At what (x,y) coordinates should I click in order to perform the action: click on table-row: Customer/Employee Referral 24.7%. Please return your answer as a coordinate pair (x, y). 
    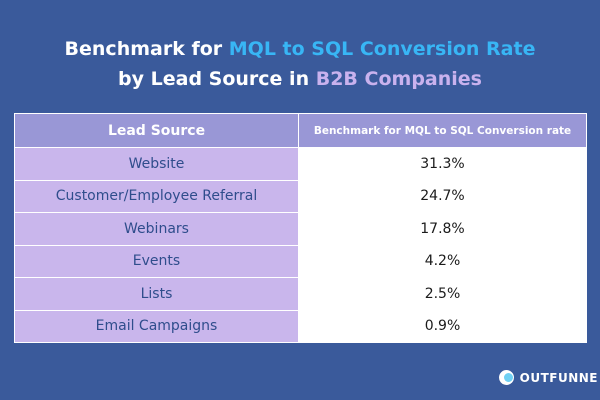
    Looking at the image, I should click on (300, 196).